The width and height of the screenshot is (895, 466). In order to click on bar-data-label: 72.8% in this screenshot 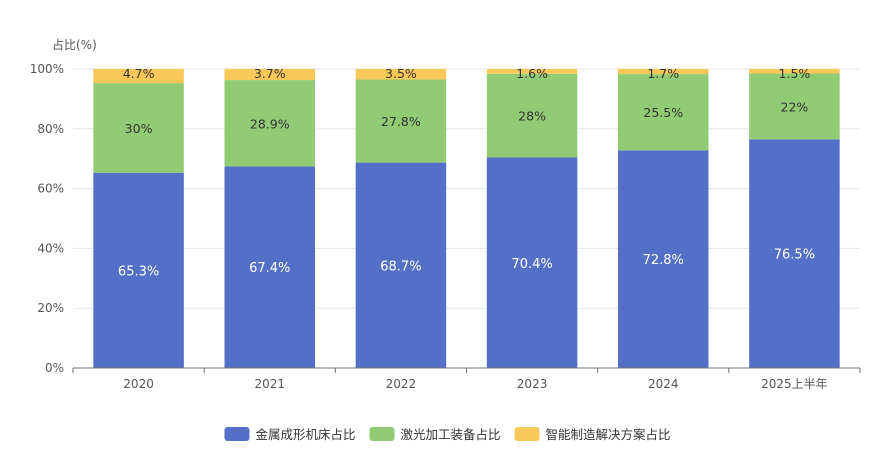, I will do `click(663, 260)`.